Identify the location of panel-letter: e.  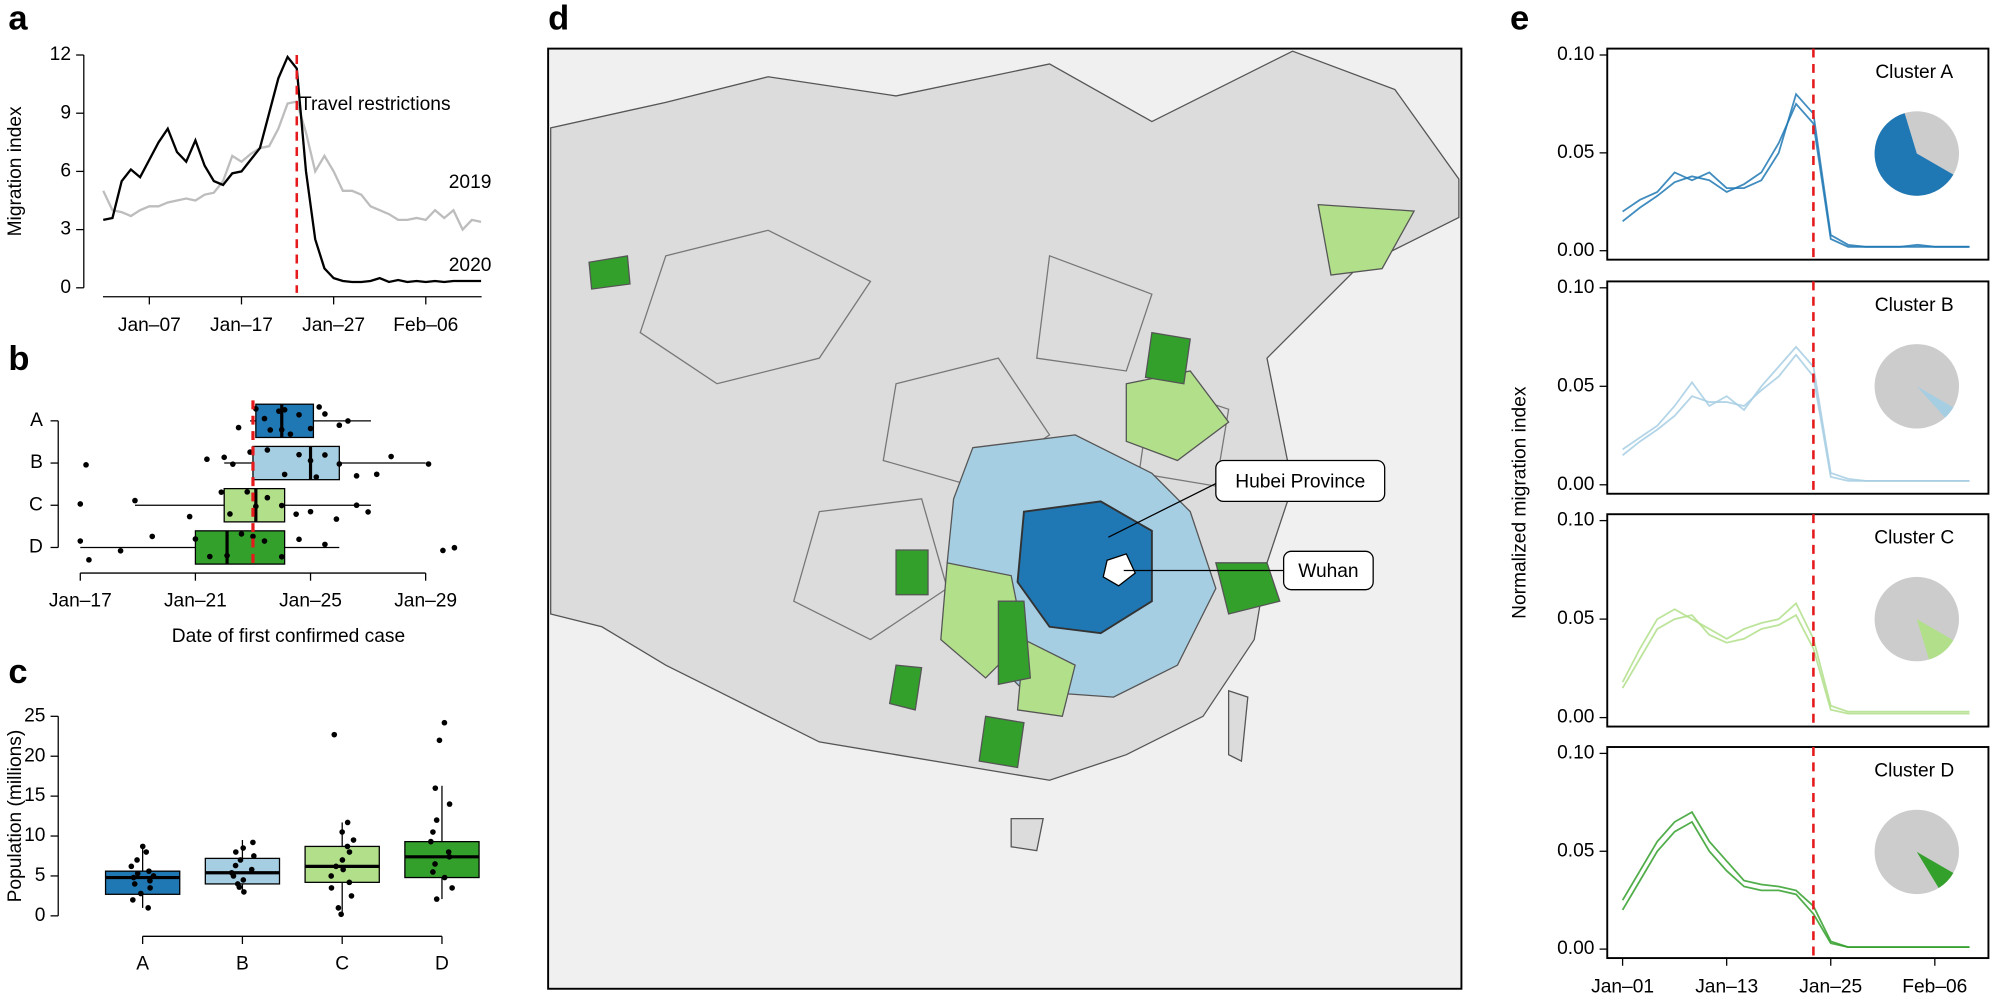
(1519, 19).